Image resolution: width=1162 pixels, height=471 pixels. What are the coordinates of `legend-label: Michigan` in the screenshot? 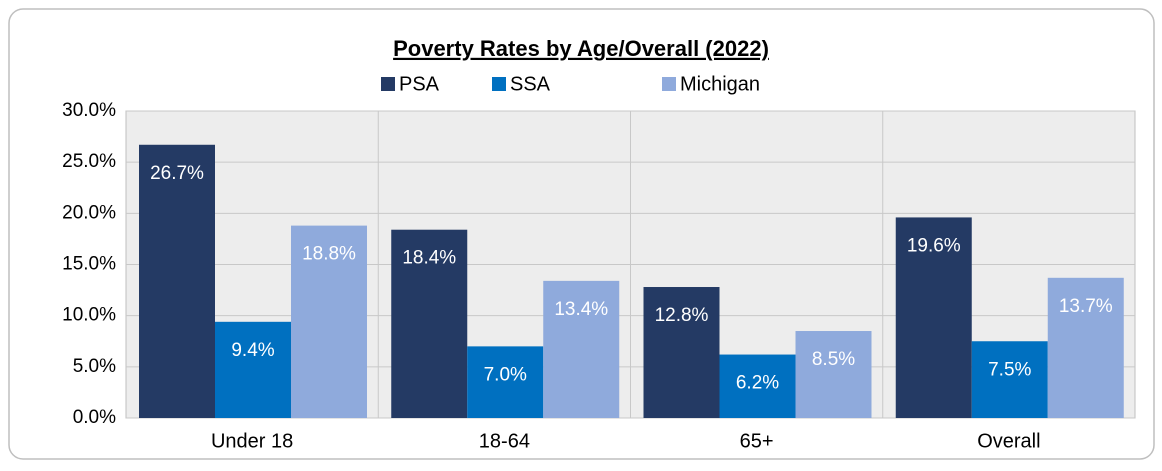 It's located at (720, 84).